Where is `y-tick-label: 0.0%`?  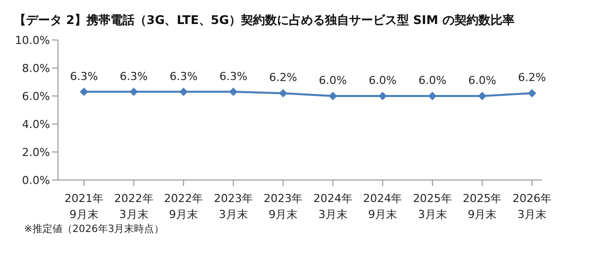 y-tick-label: 0.0% is located at coordinates (36, 180).